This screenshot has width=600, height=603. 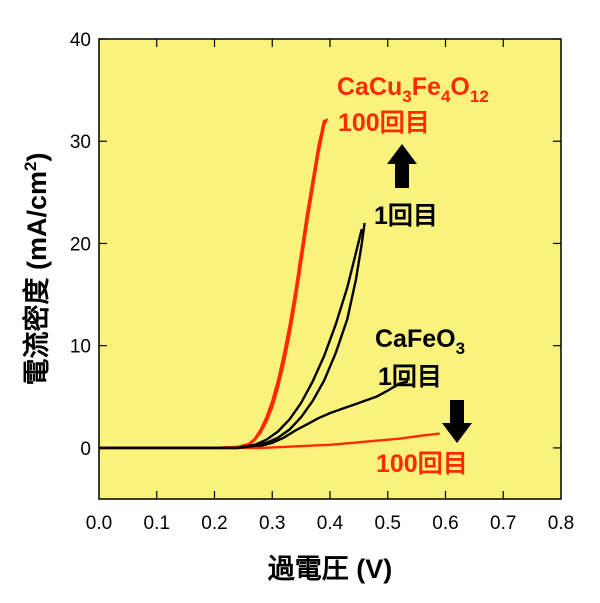 I want to click on annotation-red-top-formula: CaCu3Fe4O12, so click(x=413, y=89).